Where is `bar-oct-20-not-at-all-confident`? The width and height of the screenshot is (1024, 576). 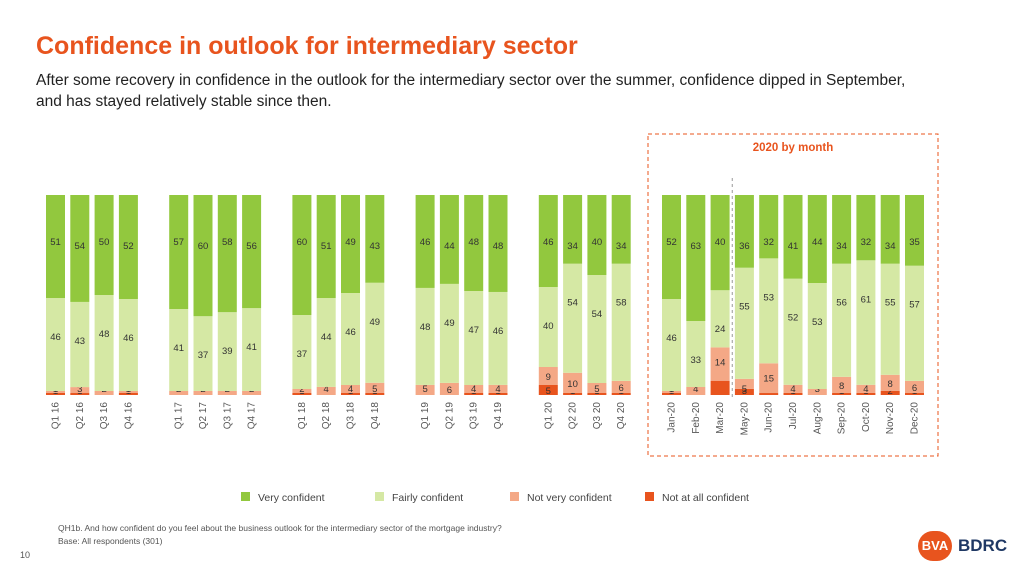 bar-oct-20-not-at-all-confident is located at coordinates (866, 393).